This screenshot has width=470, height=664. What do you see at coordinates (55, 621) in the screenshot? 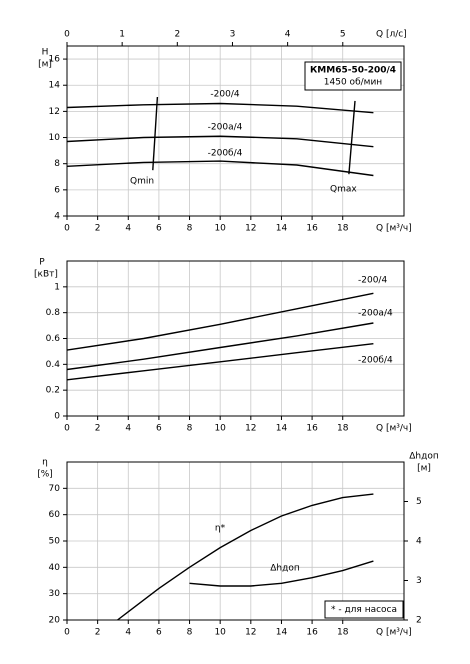
I see `y-tick-label: 20` at bounding box center [55, 621].